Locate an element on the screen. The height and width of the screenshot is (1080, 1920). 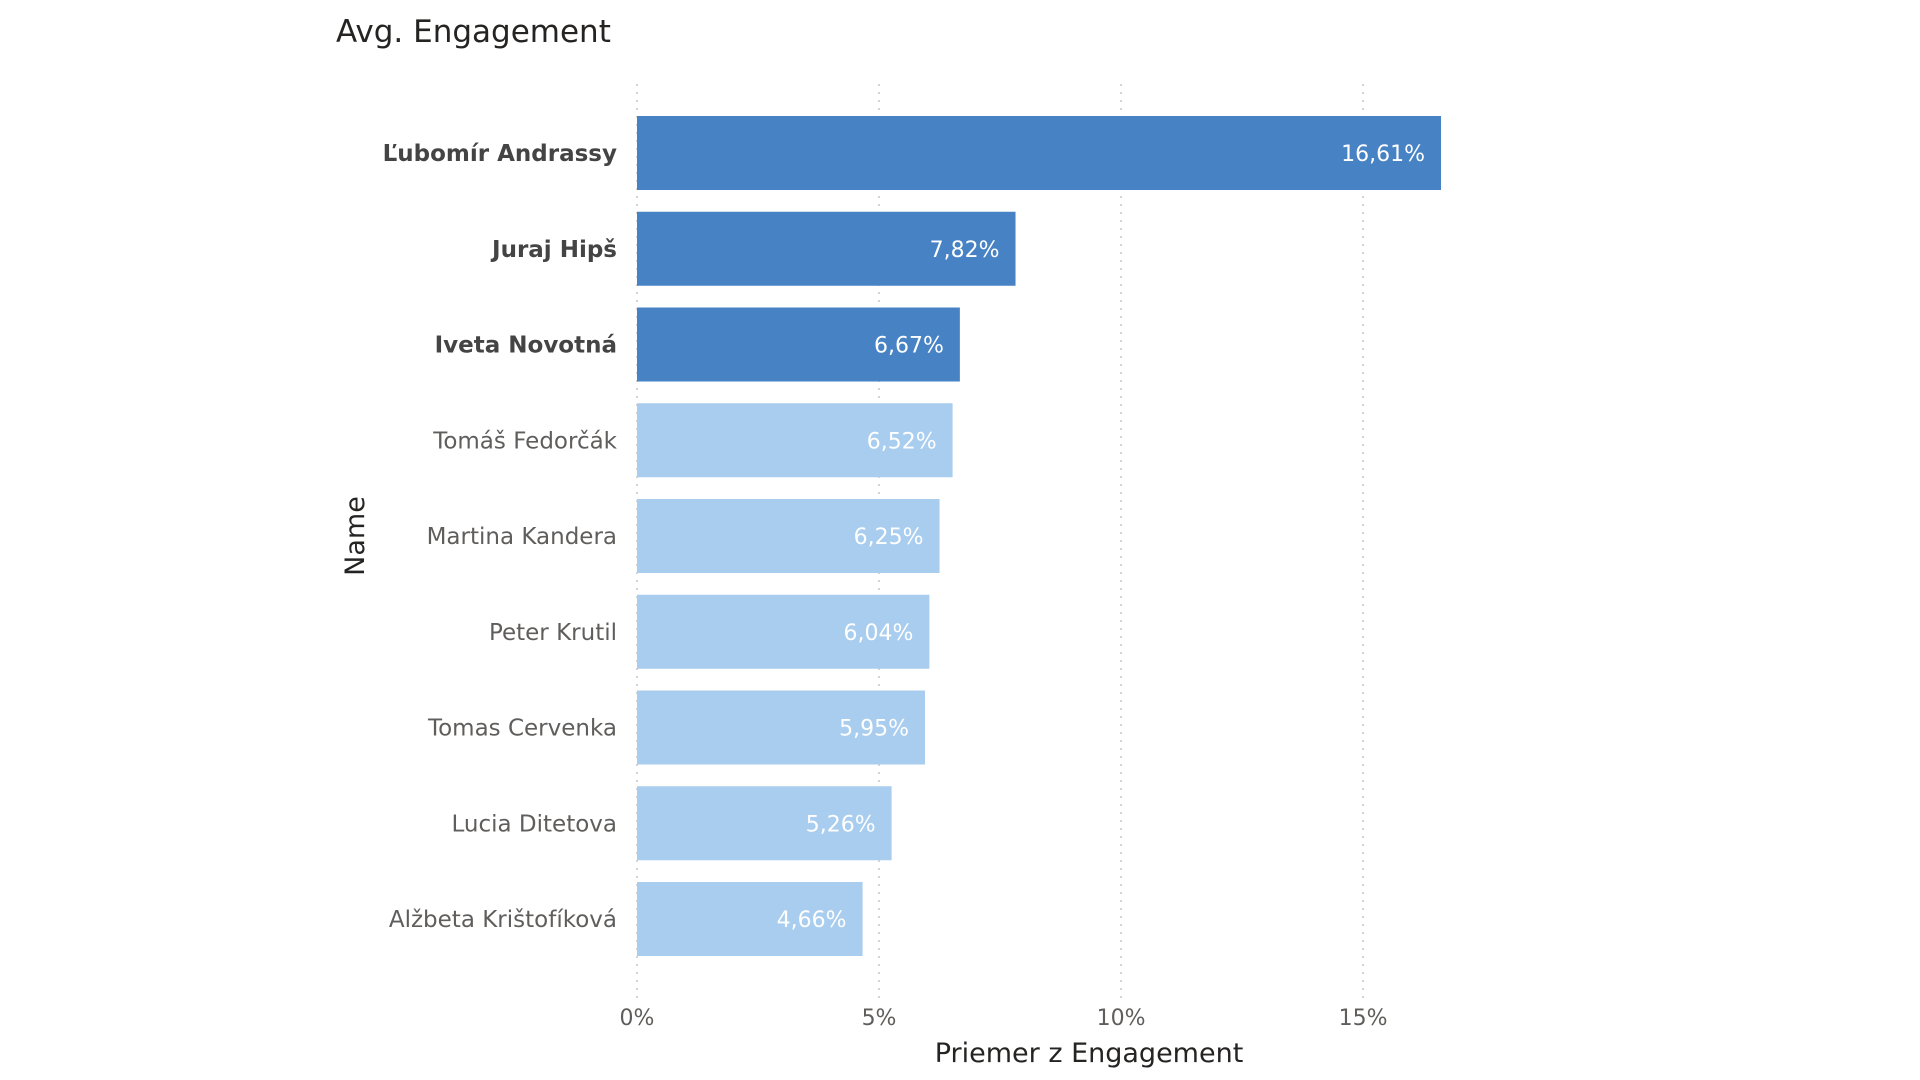
data-label: 16,61% is located at coordinates (1383, 154).